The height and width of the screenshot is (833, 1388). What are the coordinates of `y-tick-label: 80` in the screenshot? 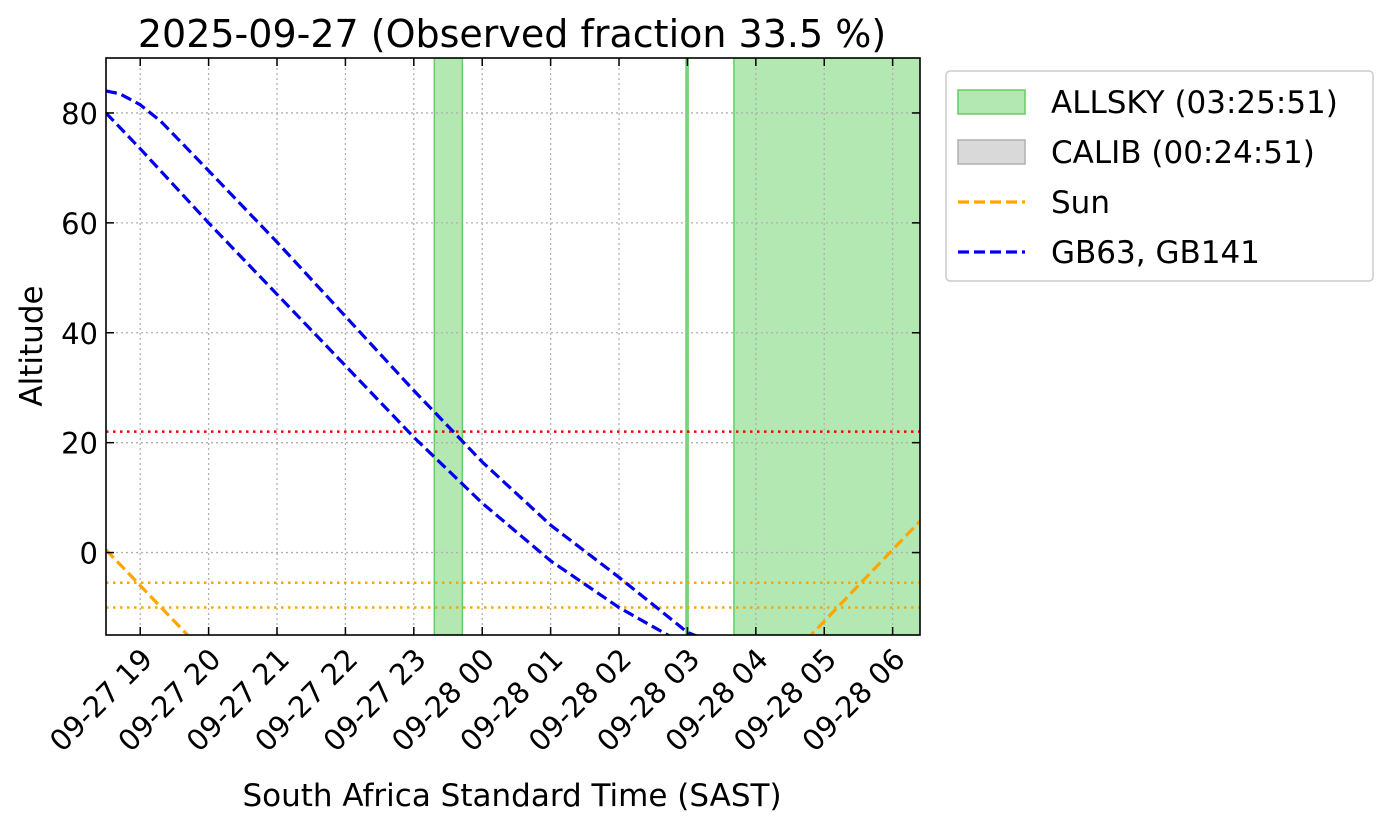 It's located at (79, 114).